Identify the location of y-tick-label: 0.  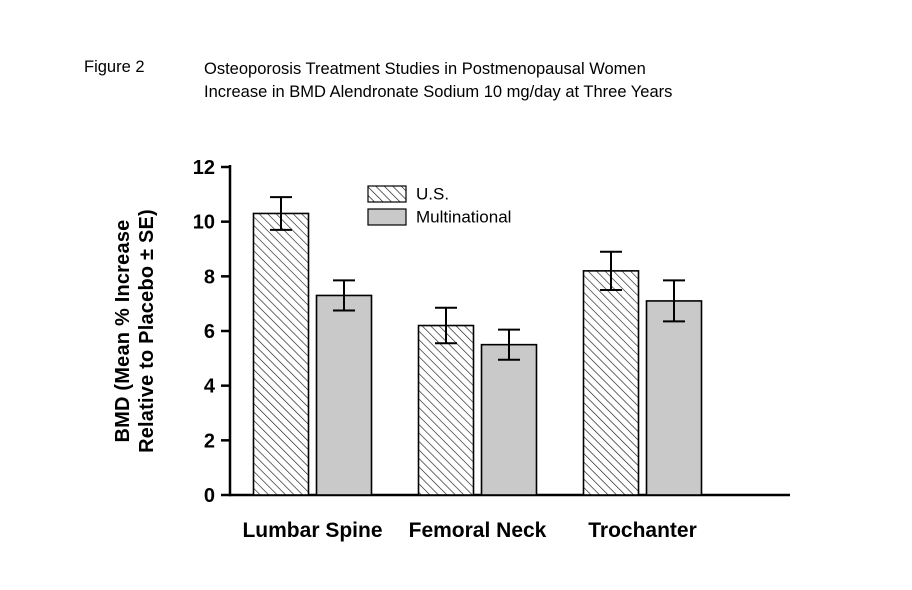
(209, 496).